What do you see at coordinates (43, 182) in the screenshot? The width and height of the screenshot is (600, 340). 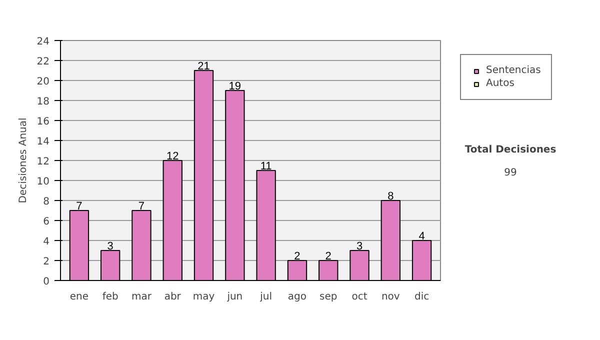 I see `y-tick-label: 10` at bounding box center [43, 182].